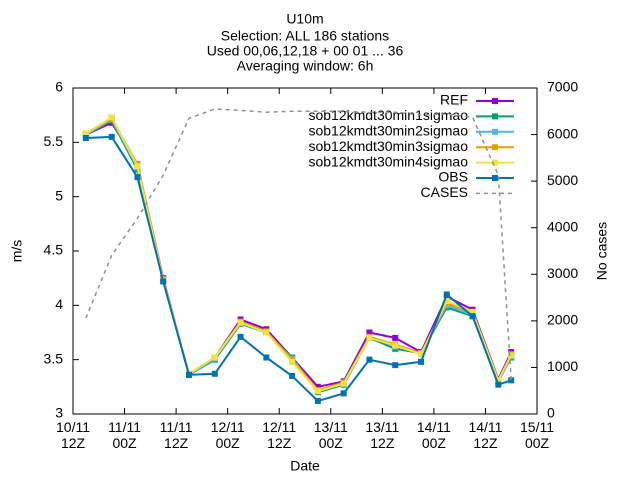 The width and height of the screenshot is (640, 480). What do you see at coordinates (59, 304) in the screenshot?
I see `y-tick-label: 4` at bounding box center [59, 304].